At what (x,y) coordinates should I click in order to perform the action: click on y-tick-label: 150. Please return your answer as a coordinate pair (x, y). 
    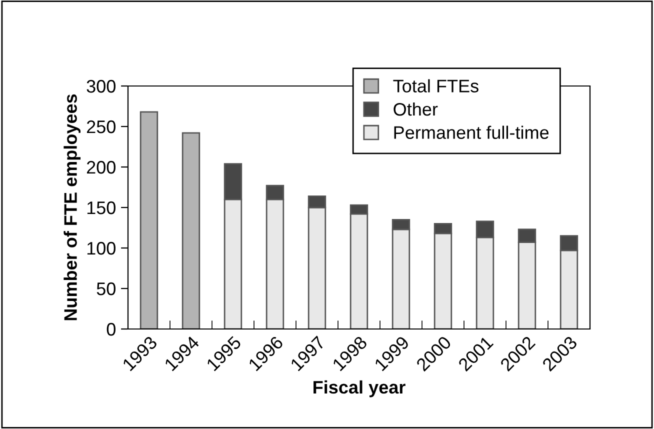
    Looking at the image, I should click on (101, 207).